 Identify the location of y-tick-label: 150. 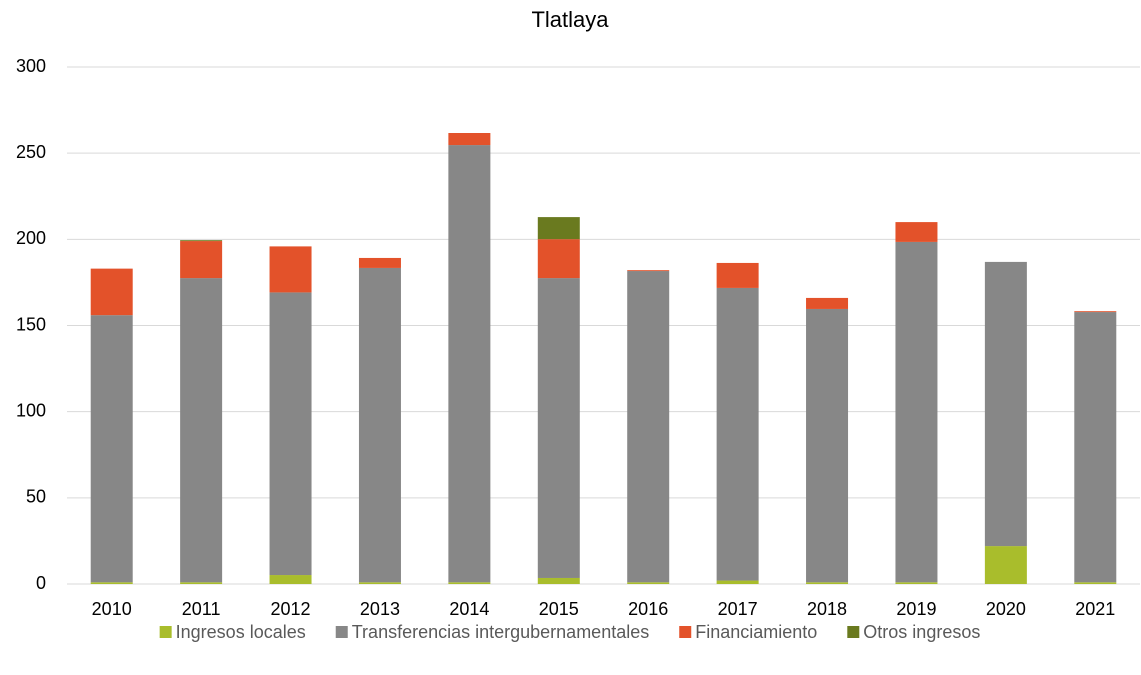
(31, 324).